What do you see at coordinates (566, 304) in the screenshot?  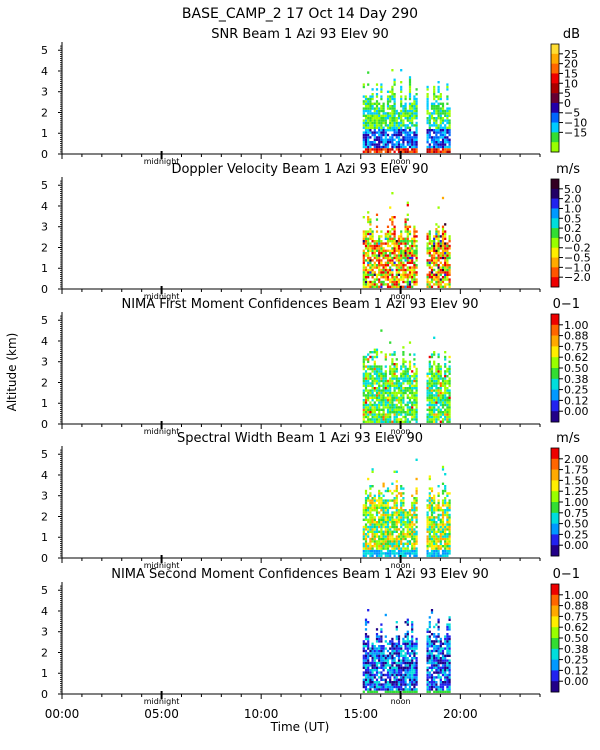 I see `colorbar-unit: 0−1` at bounding box center [566, 304].